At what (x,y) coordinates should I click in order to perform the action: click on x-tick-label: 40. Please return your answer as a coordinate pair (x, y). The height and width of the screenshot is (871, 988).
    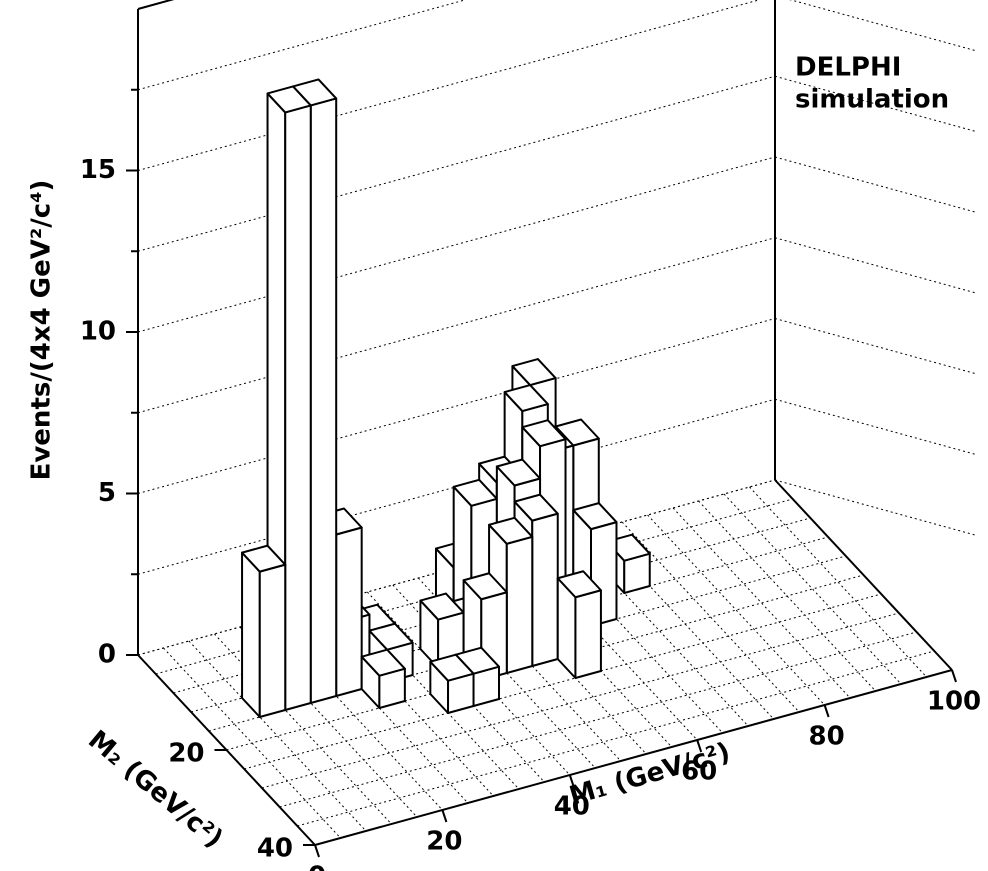
    Looking at the image, I should click on (572, 807).